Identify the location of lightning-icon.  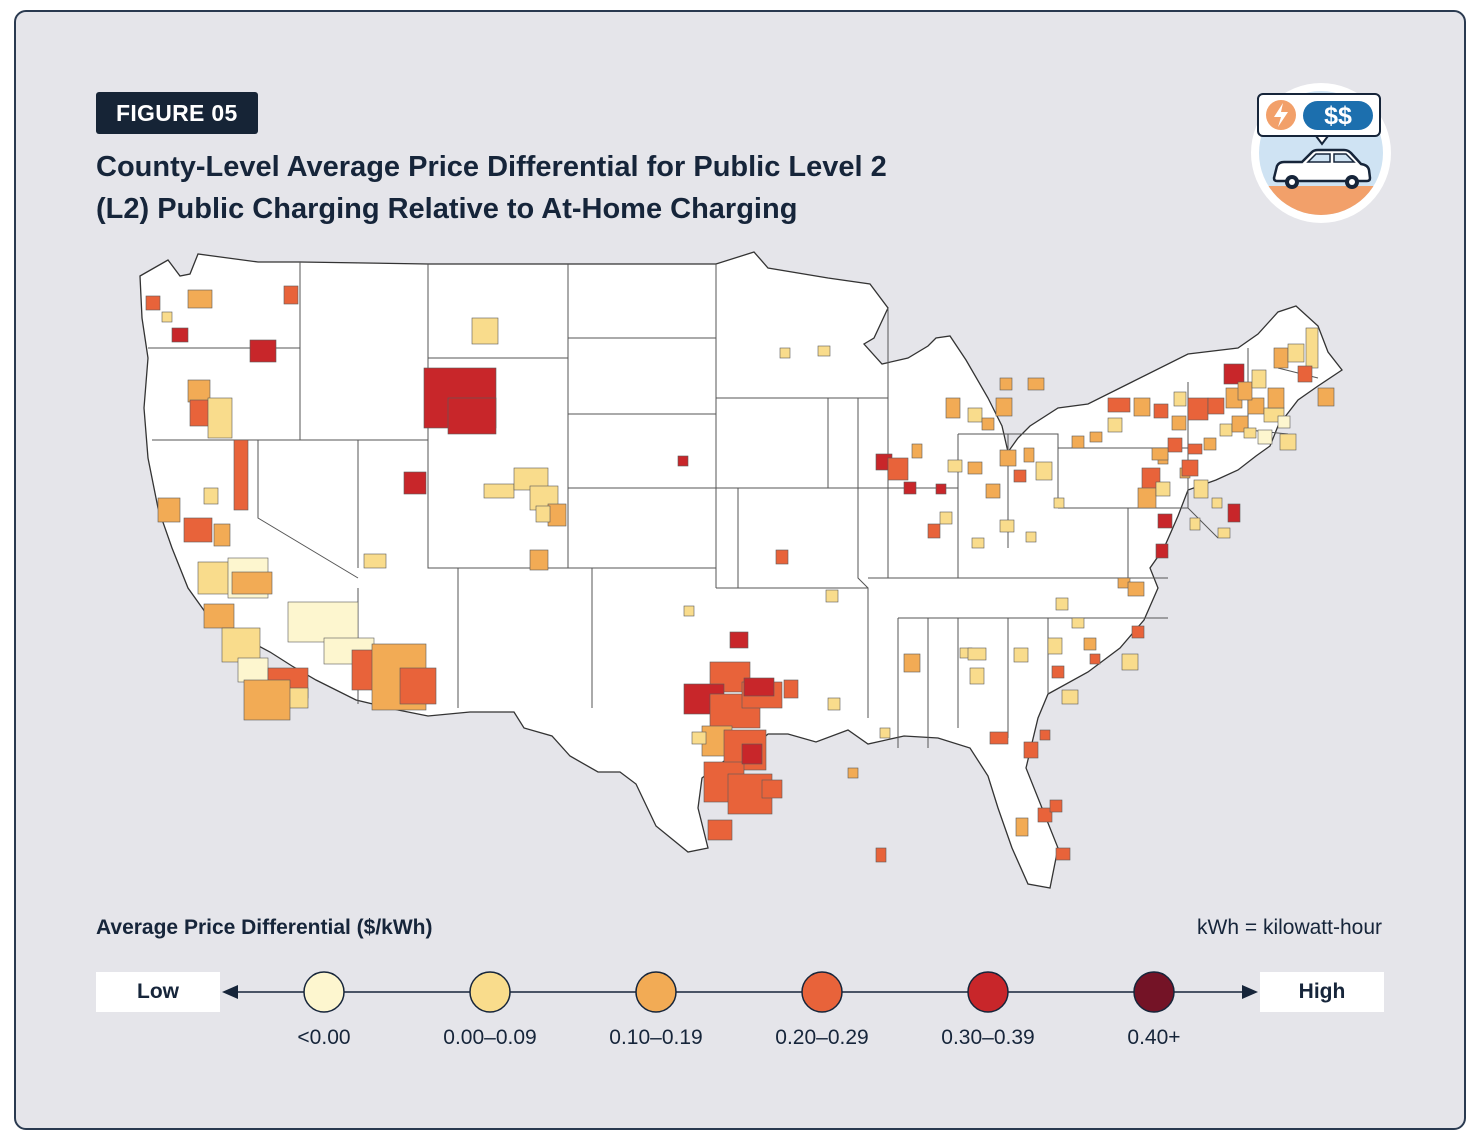
(1281, 115).